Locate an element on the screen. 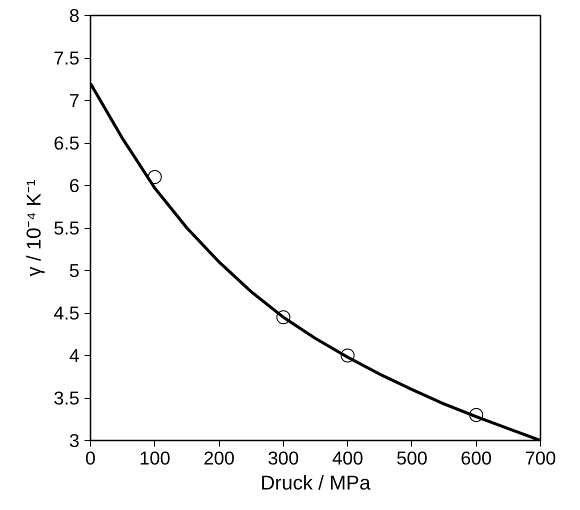 This screenshot has width=580, height=510. x-tick-label: 200 is located at coordinates (219, 458).